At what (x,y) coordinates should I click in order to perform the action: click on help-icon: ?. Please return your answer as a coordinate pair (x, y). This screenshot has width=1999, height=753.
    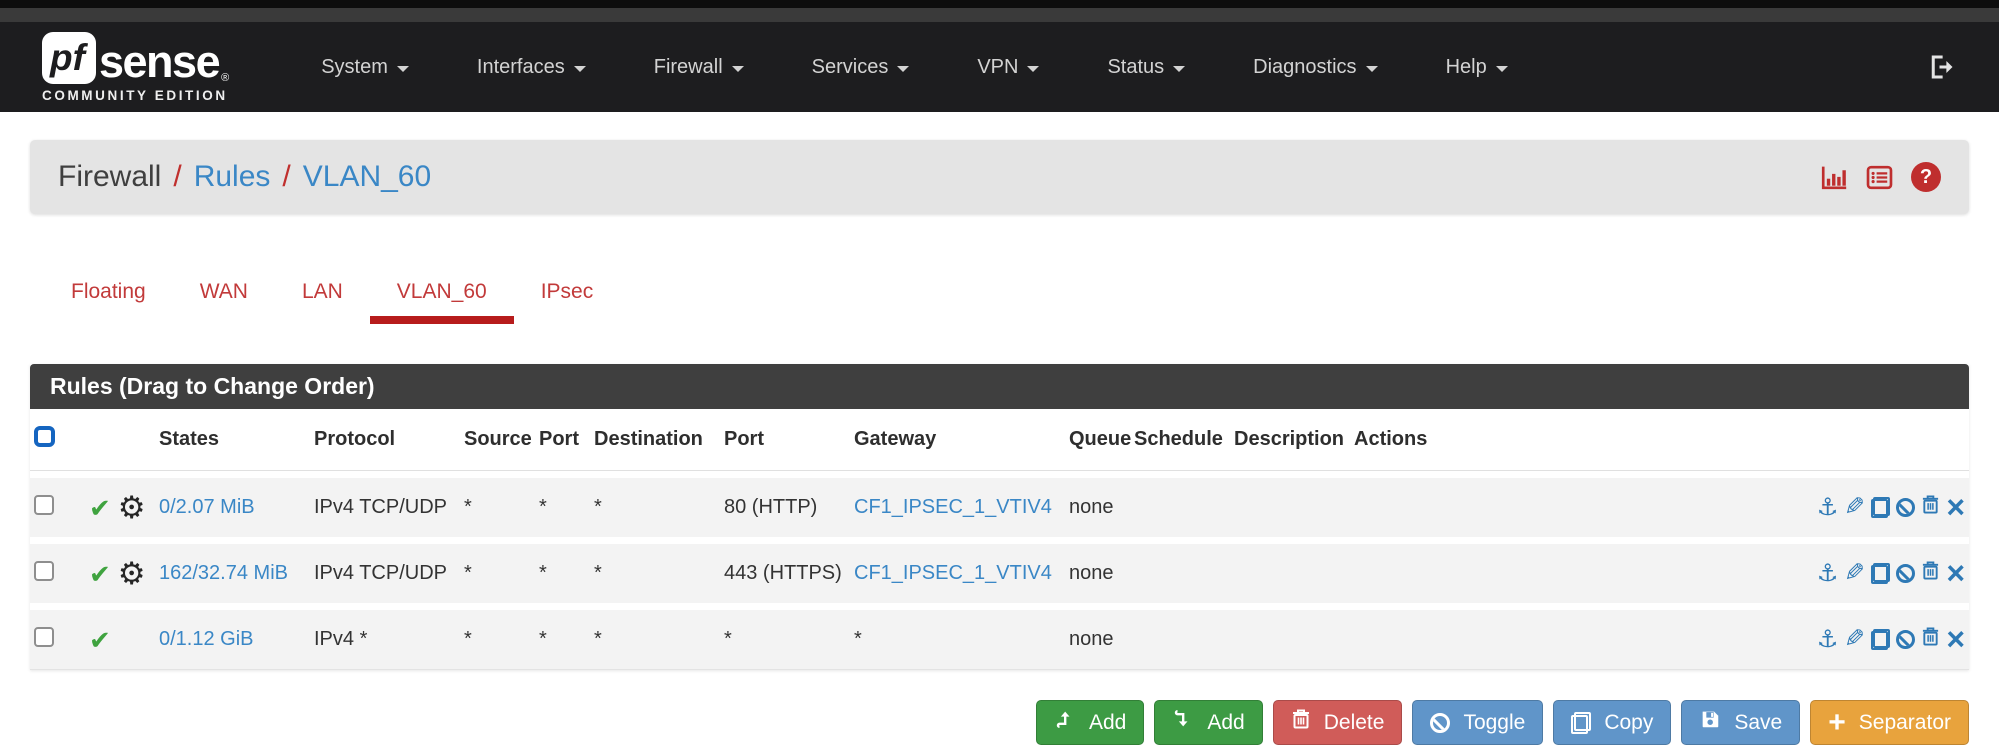
    Looking at the image, I should click on (1926, 177).